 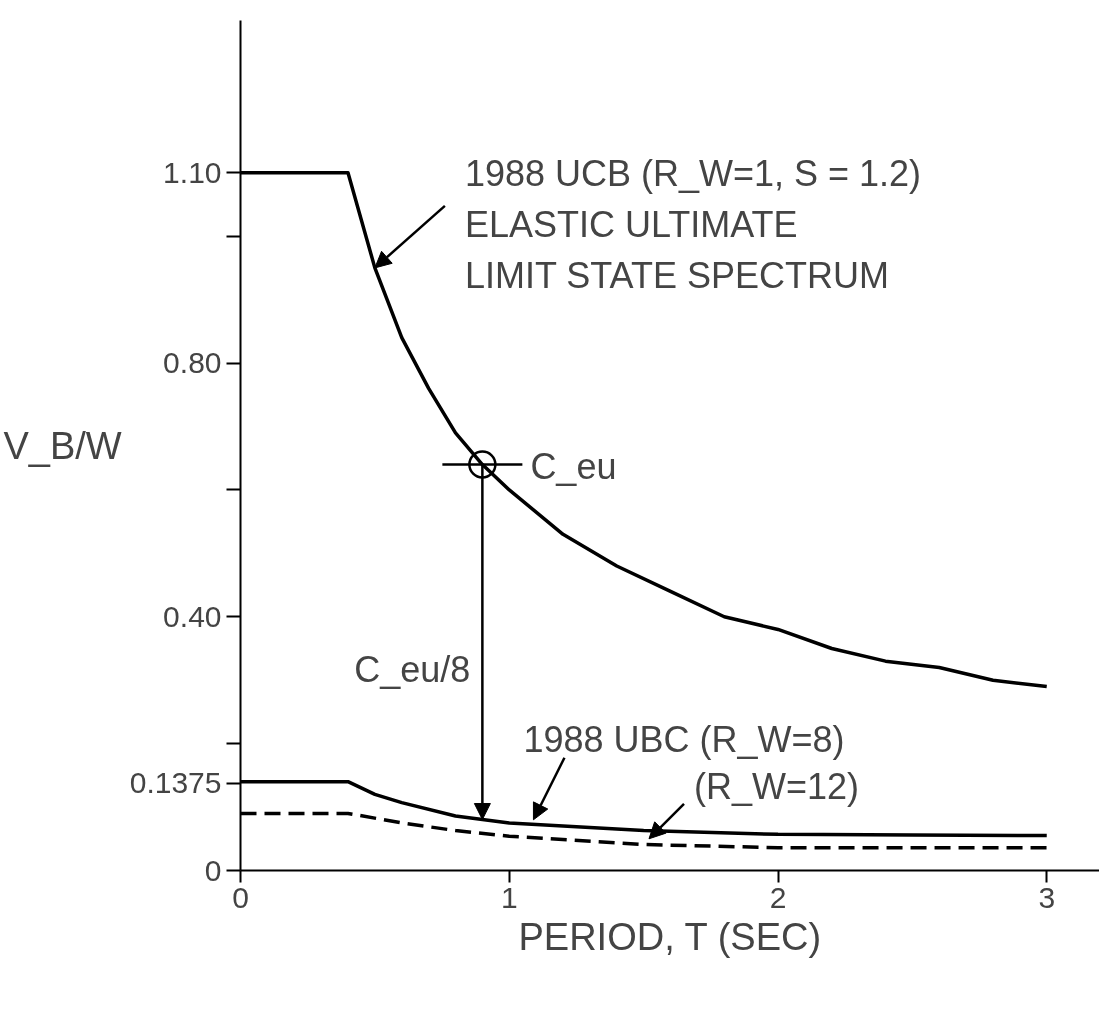 I want to click on annotation: (R_W=12), so click(x=777, y=787).